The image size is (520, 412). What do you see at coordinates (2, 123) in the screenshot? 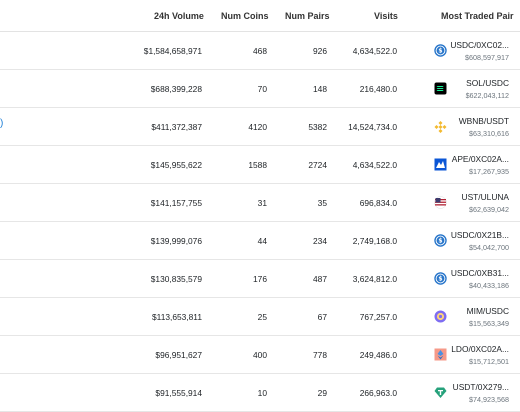
I see `row-link-fragment: )` at bounding box center [2, 123].